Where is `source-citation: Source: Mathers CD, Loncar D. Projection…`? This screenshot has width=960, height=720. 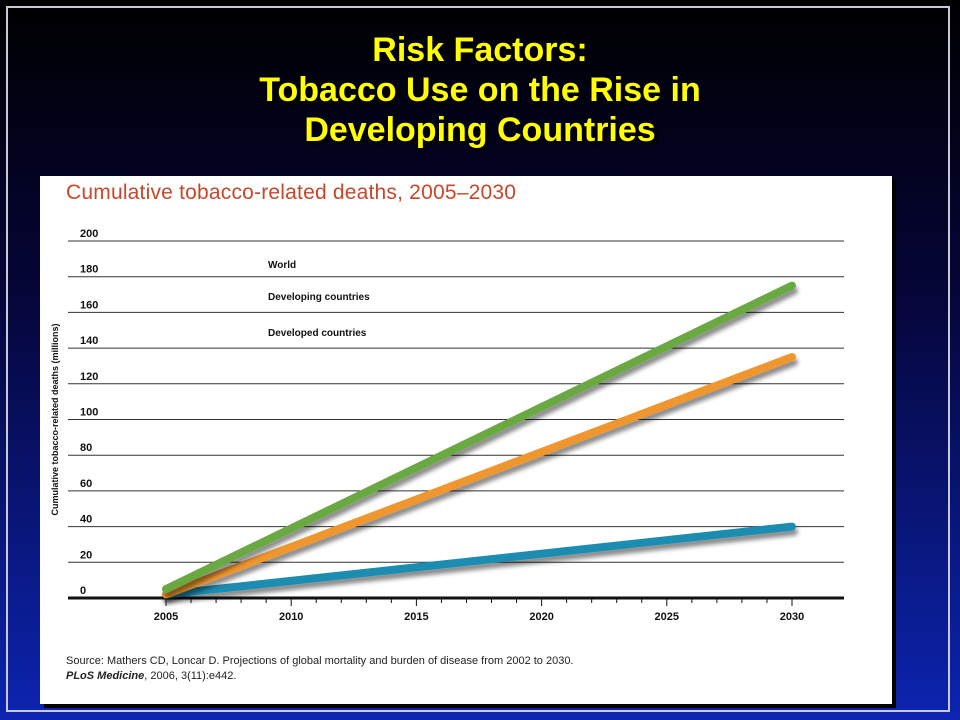 source-citation: Source: Mathers CD, Loncar D. Projection… is located at coordinates (320, 669).